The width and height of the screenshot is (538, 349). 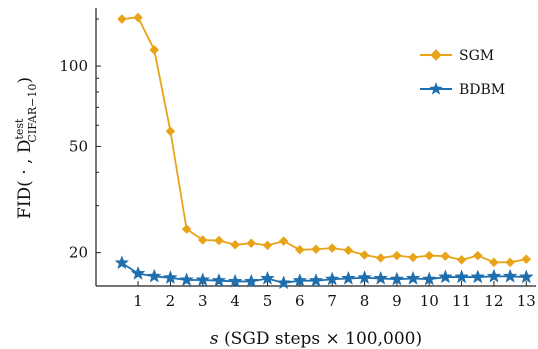 What do you see at coordinates (138, 301) in the screenshot?
I see `x-tick-label: 1` at bounding box center [138, 301].